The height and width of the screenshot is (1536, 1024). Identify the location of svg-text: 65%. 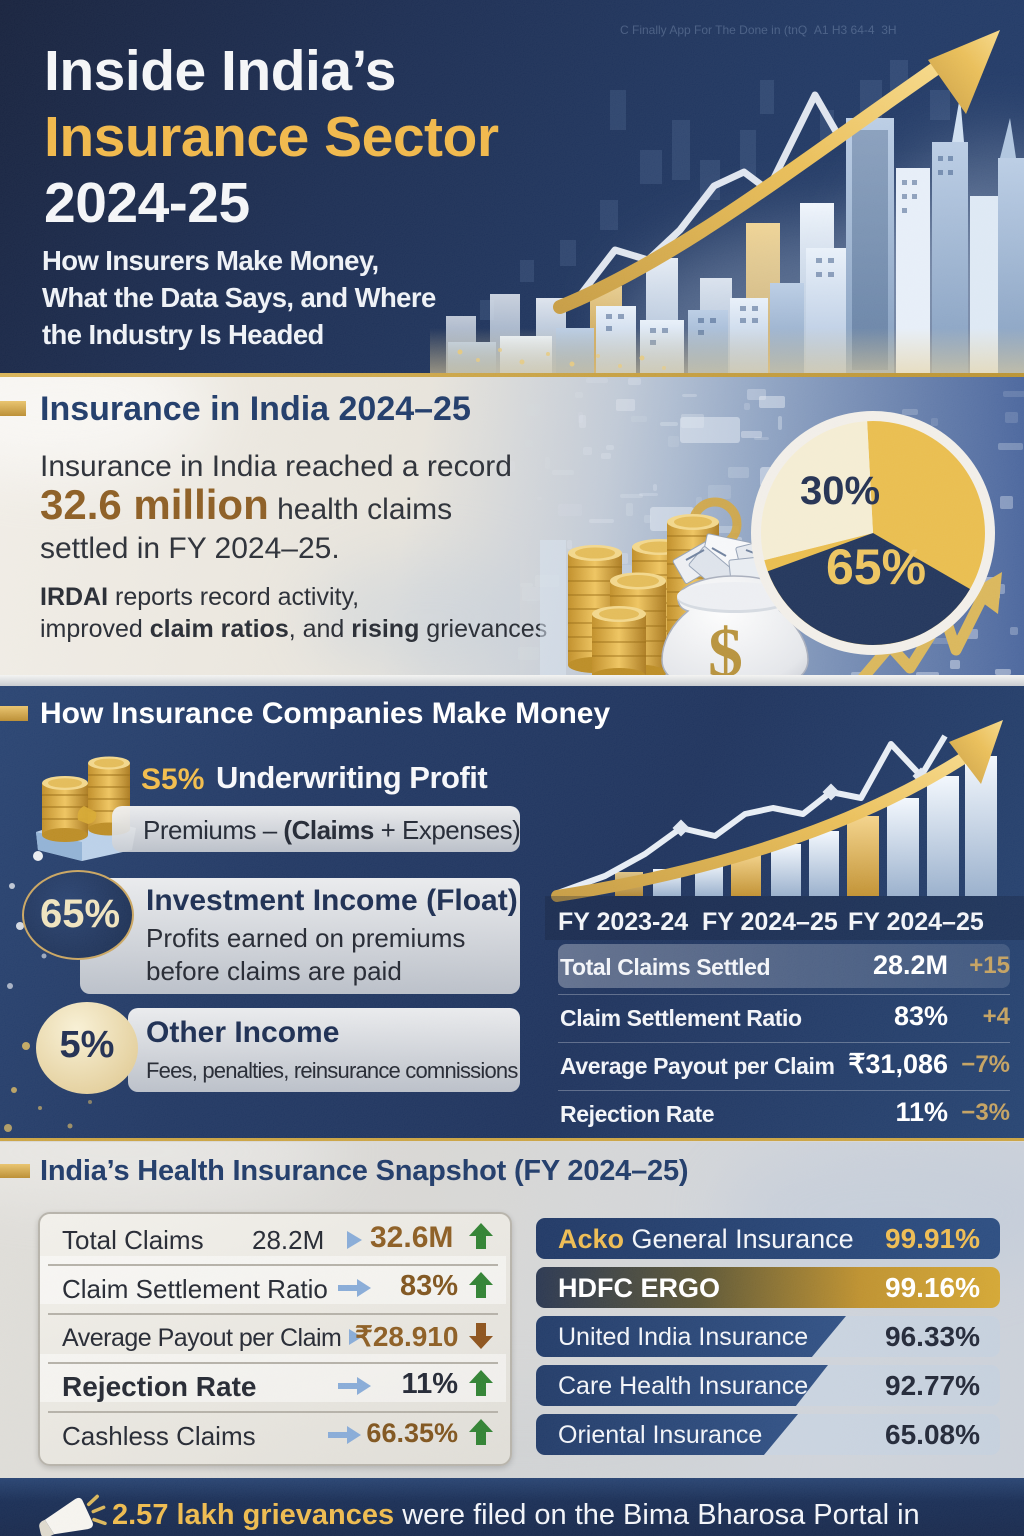
(876, 567).